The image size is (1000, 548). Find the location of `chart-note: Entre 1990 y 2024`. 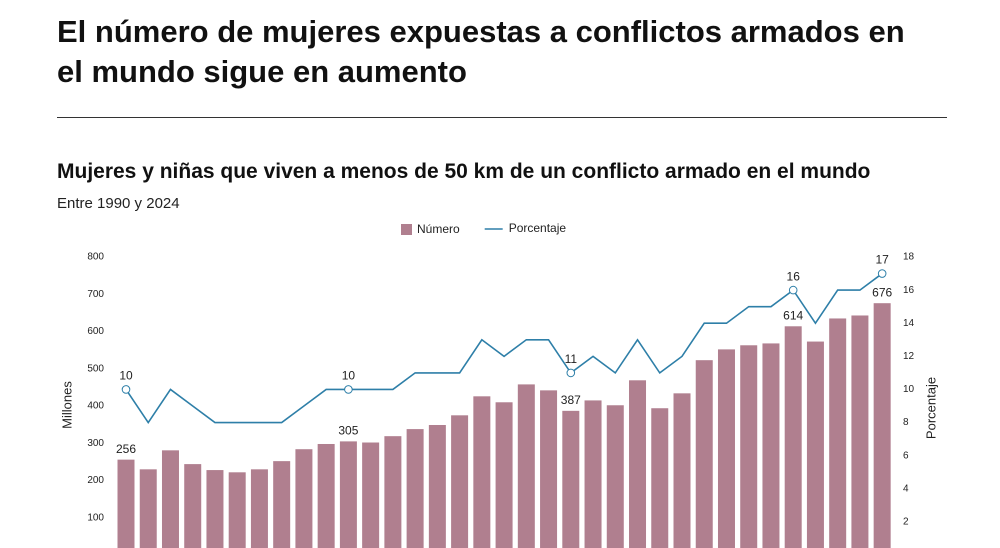

chart-note: Entre 1990 y 2024 is located at coordinates (118, 203).